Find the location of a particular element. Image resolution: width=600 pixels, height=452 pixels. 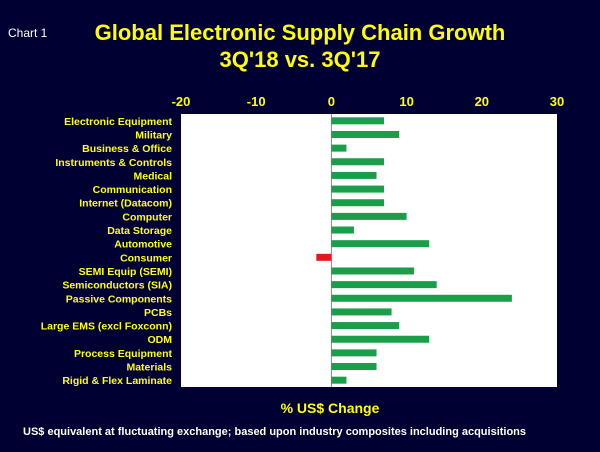

data-label: -2 is located at coordinates (306, 257).